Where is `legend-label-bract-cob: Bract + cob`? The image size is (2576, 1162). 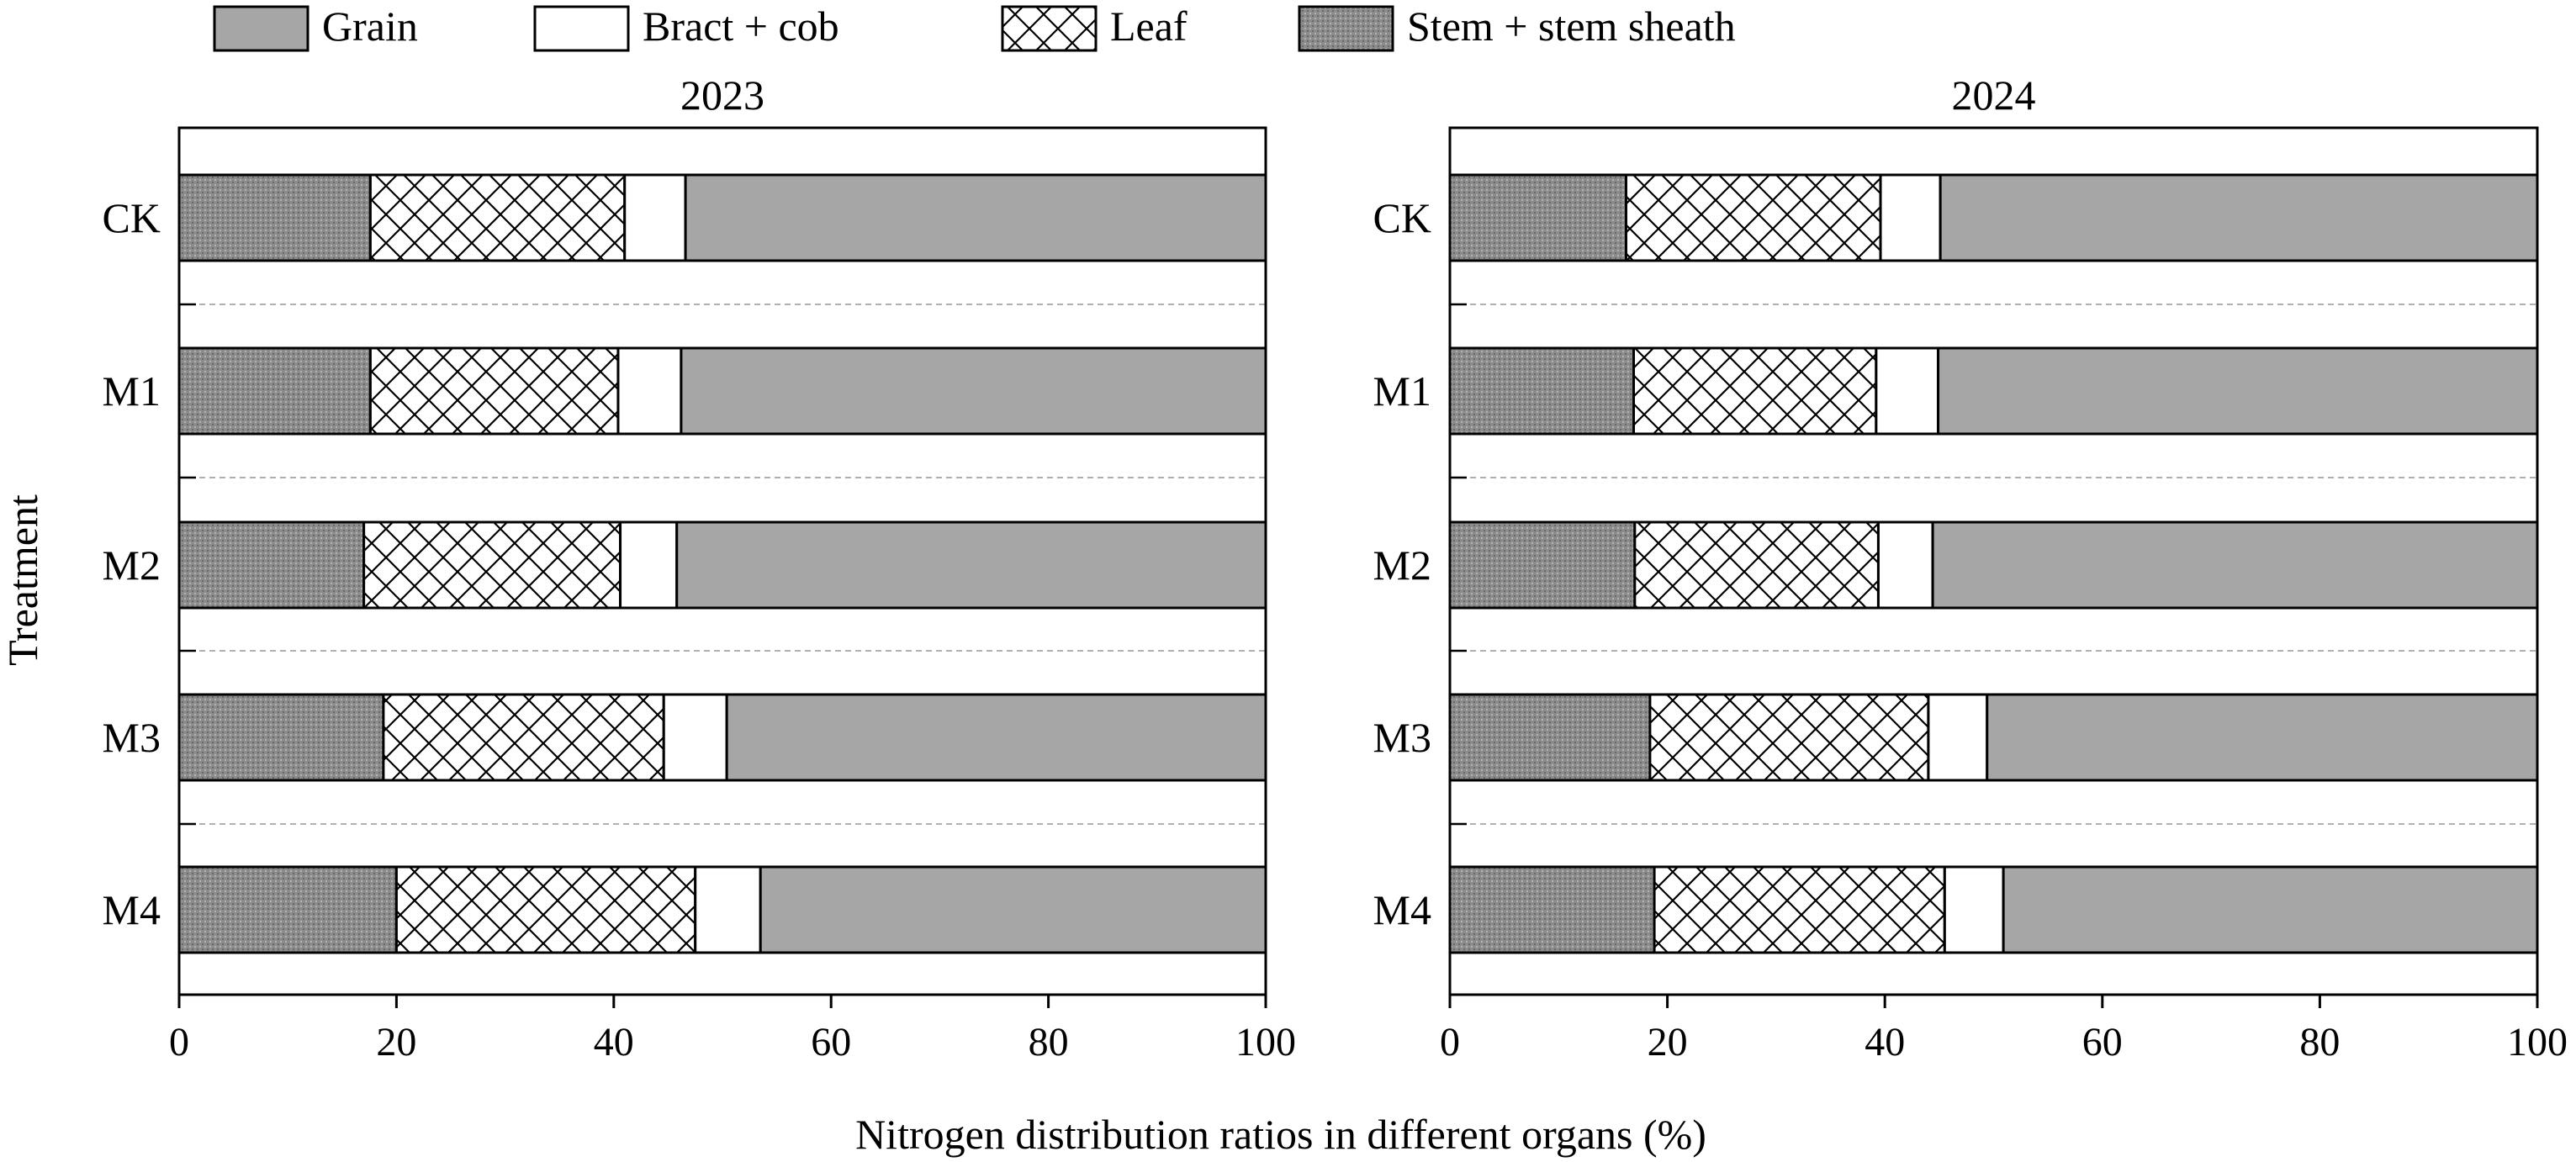
legend-label-bract-cob: Bract + cob is located at coordinates (741, 26).